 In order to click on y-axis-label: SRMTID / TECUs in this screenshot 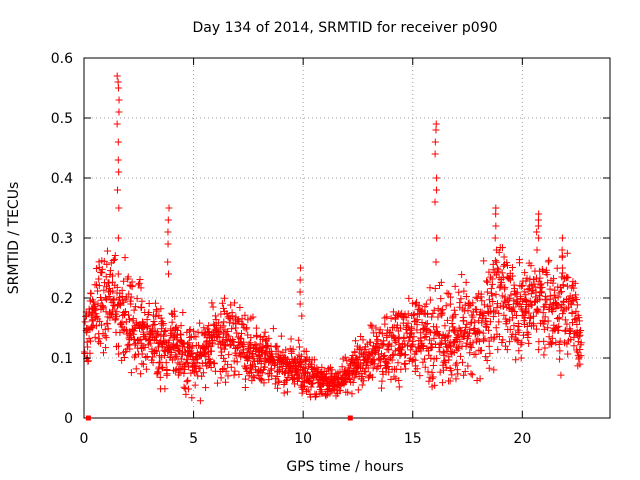, I will do `click(14, 238)`.